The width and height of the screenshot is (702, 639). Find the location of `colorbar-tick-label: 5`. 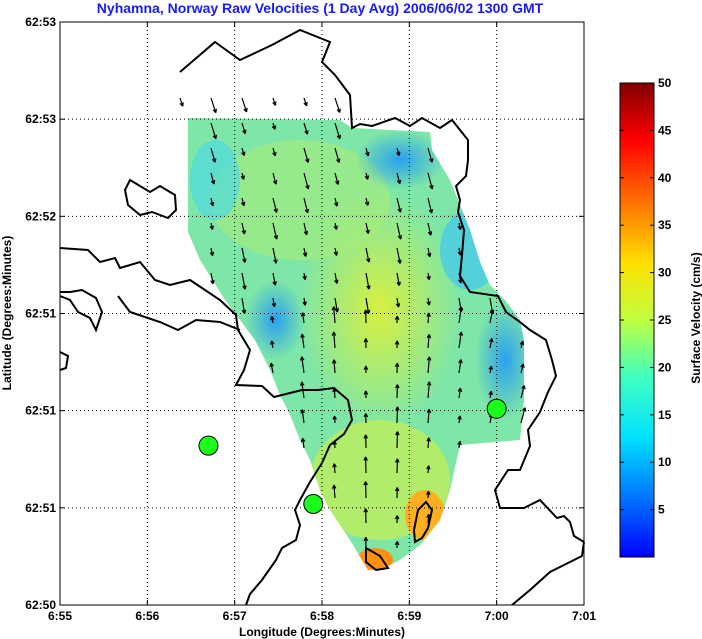

colorbar-tick-label: 5 is located at coordinates (661, 510).